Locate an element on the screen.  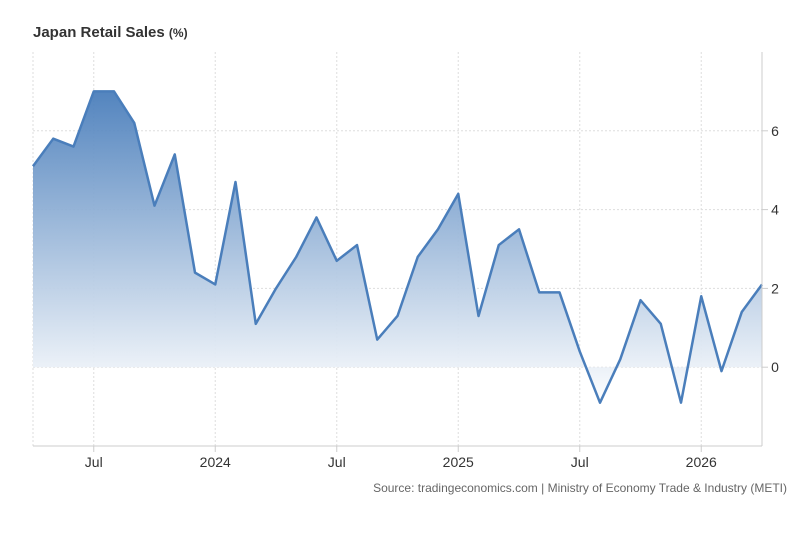
y-tick-label: 0 is located at coordinates (775, 367).